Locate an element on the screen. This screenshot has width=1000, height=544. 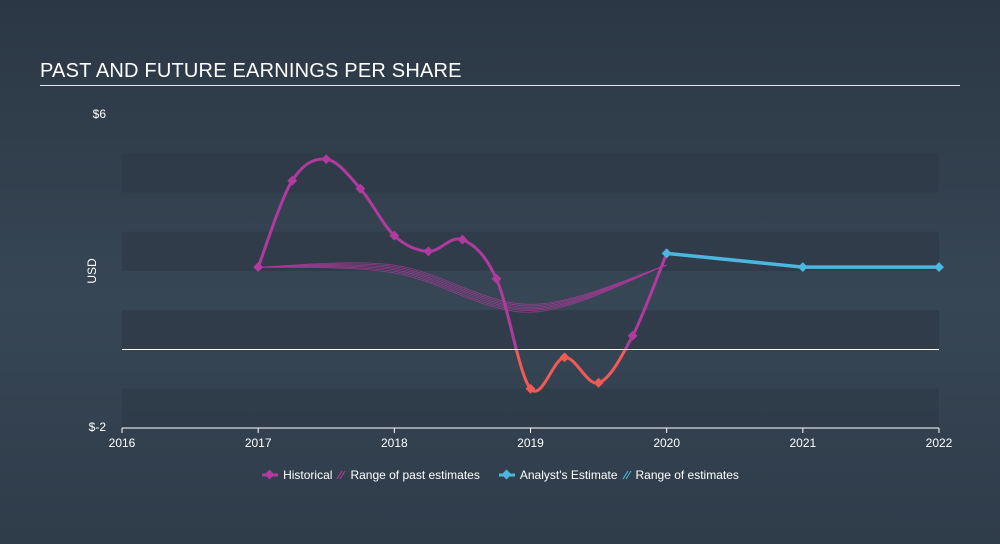
x-tick-label: 2017 is located at coordinates (258, 443).